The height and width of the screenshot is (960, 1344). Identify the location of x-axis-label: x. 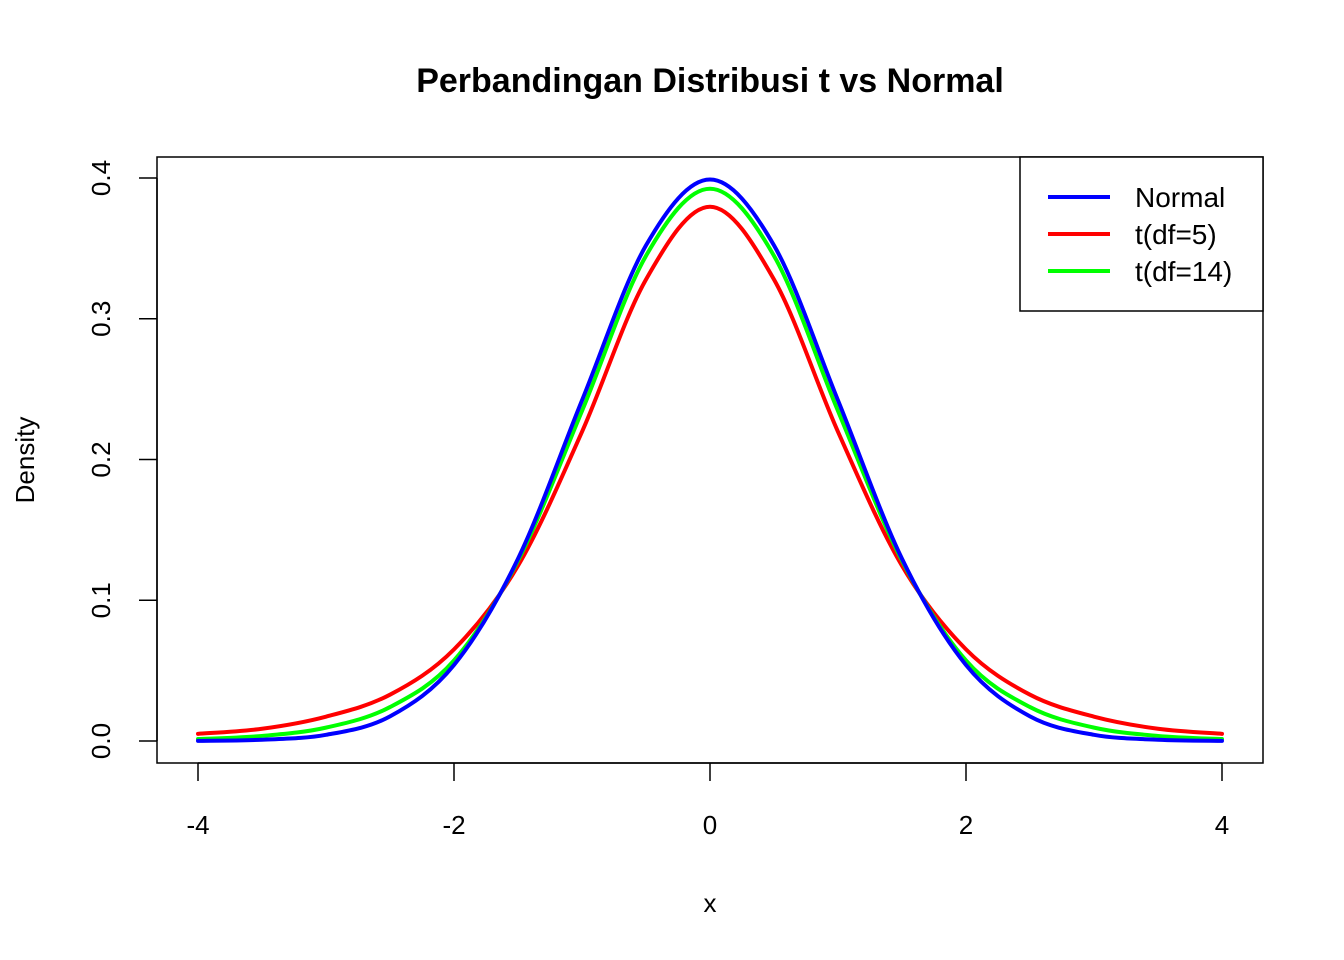
(710, 903).